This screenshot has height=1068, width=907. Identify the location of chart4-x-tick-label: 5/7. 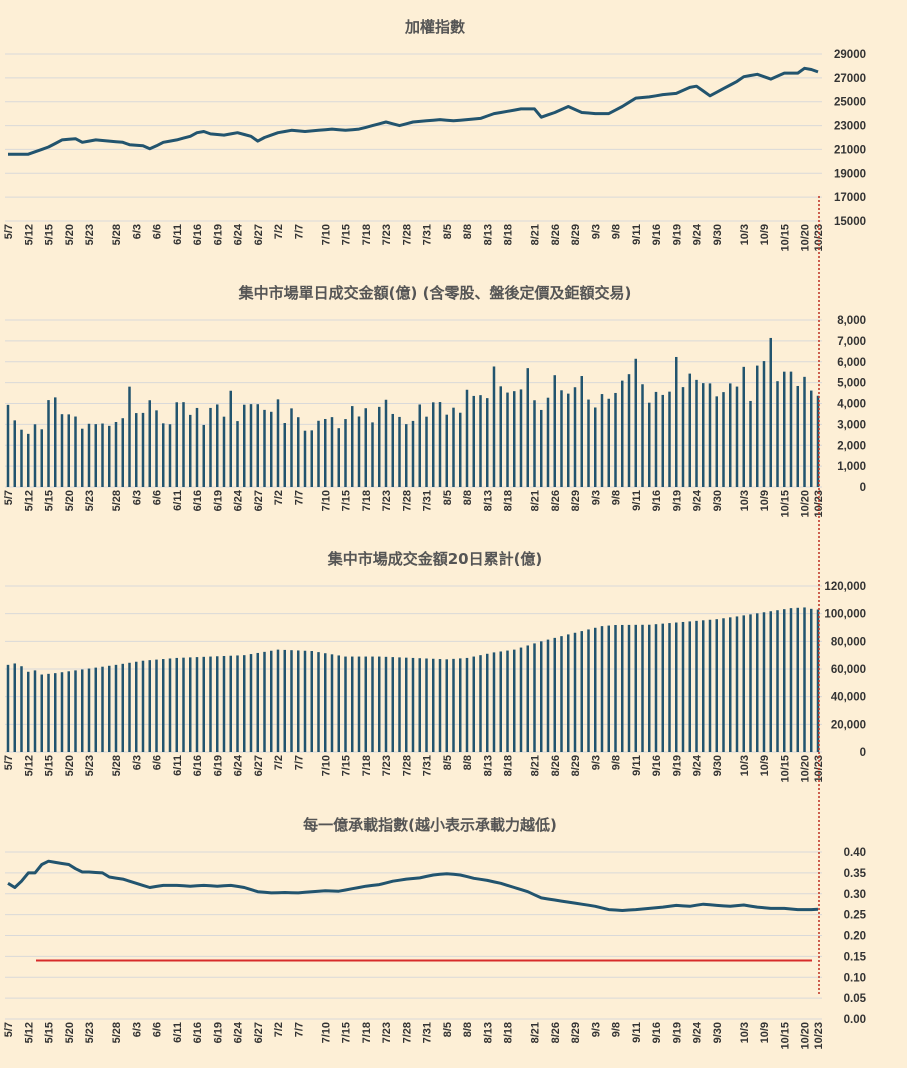
(9, 1029).